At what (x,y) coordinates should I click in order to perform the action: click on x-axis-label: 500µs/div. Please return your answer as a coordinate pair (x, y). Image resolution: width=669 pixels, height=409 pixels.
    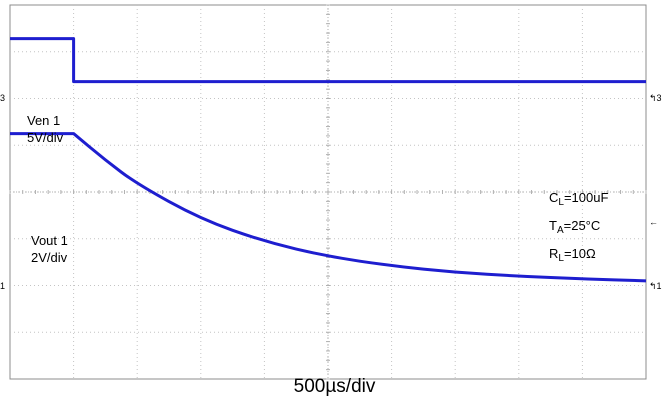
    Looking at the image, I should click on (334, 386).